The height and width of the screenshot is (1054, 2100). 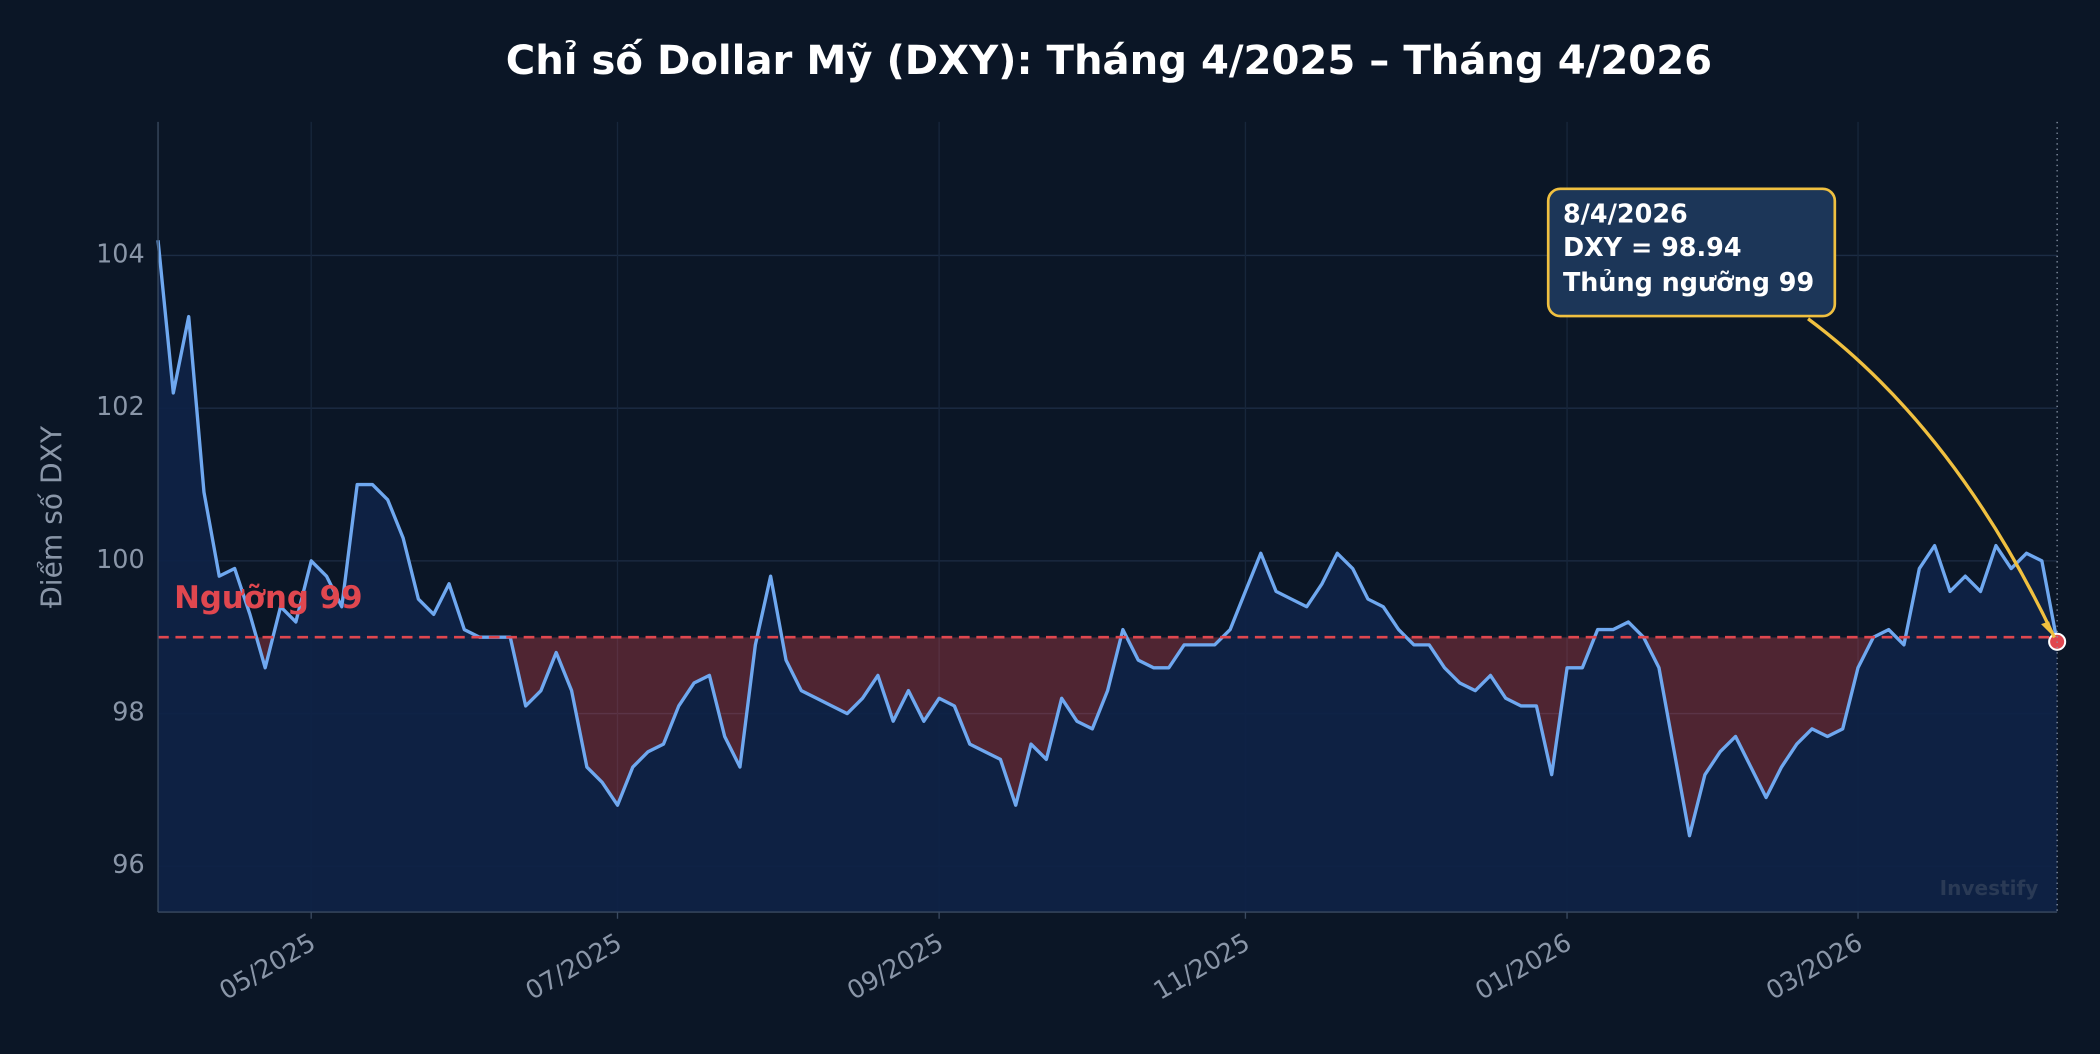 What do you see at coordinates (120, 559) in the screenshot?
I see `y-tick-label: 100` at bounding box center [120, 559].